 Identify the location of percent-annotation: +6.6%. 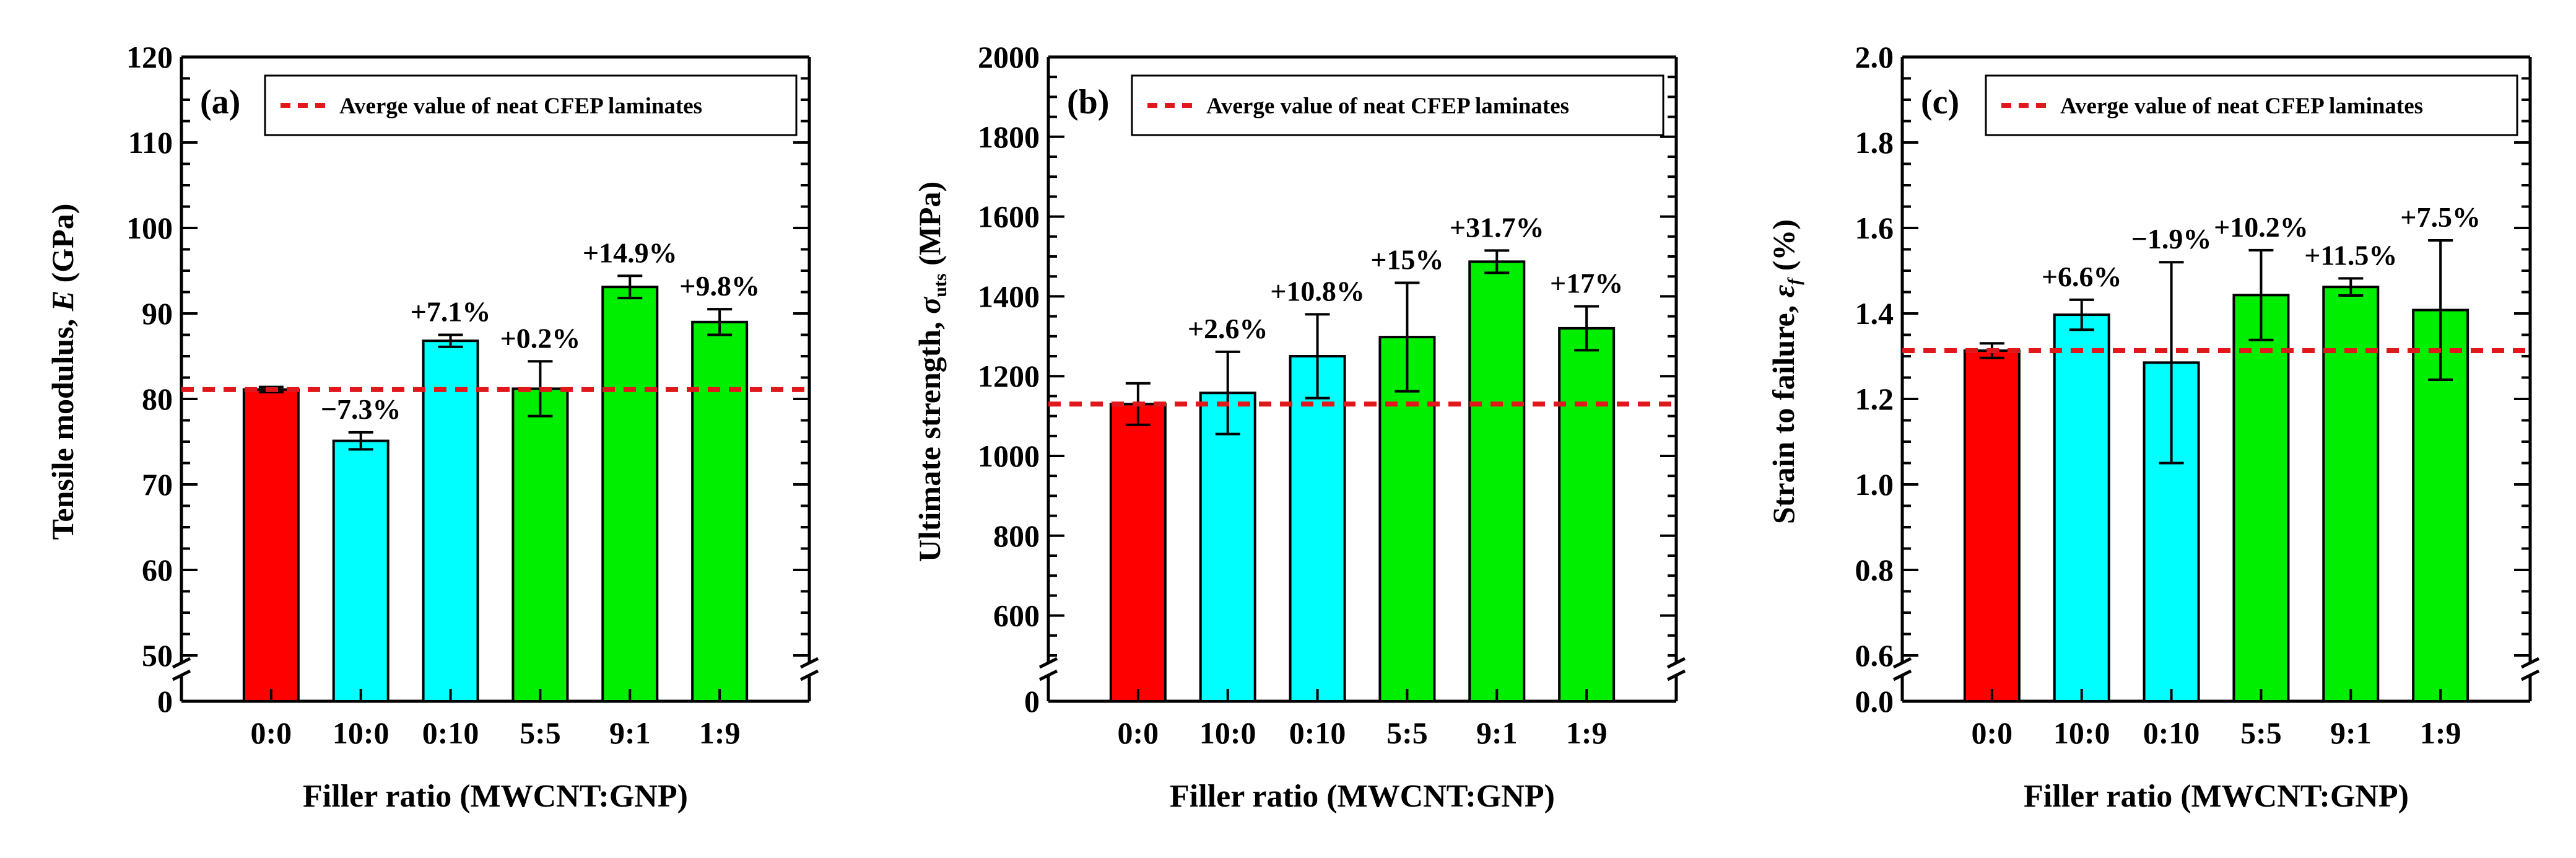
(2082, 276).